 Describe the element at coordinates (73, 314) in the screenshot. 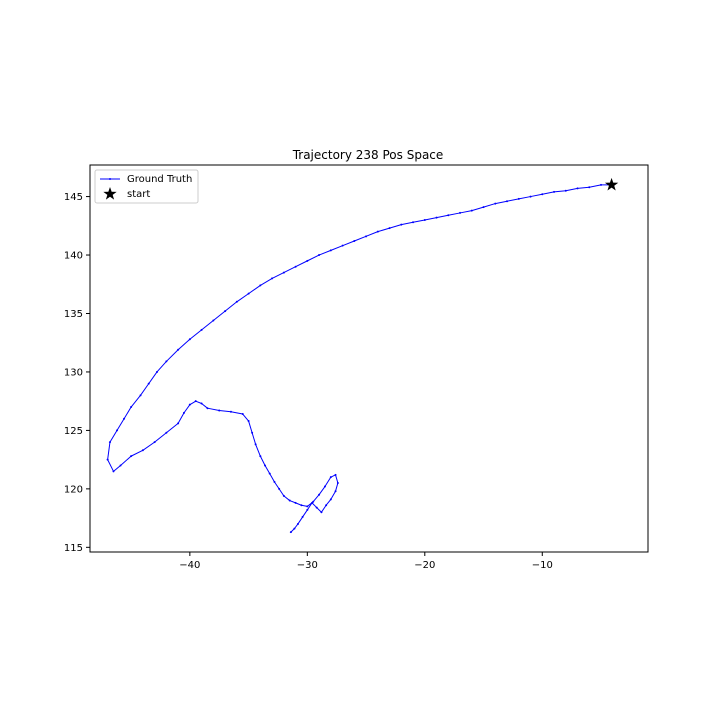

I see `y-tick-label: 135` at that location.